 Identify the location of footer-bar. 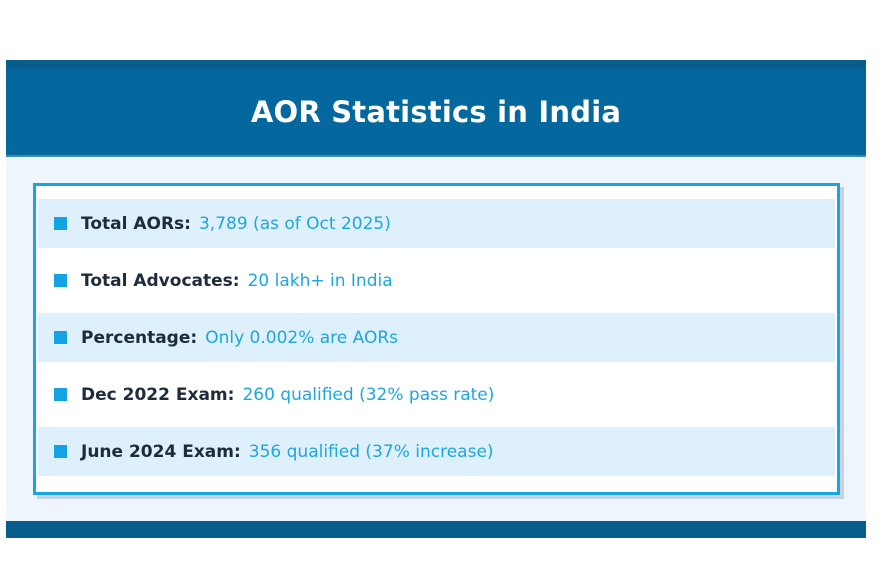
(436, 529).